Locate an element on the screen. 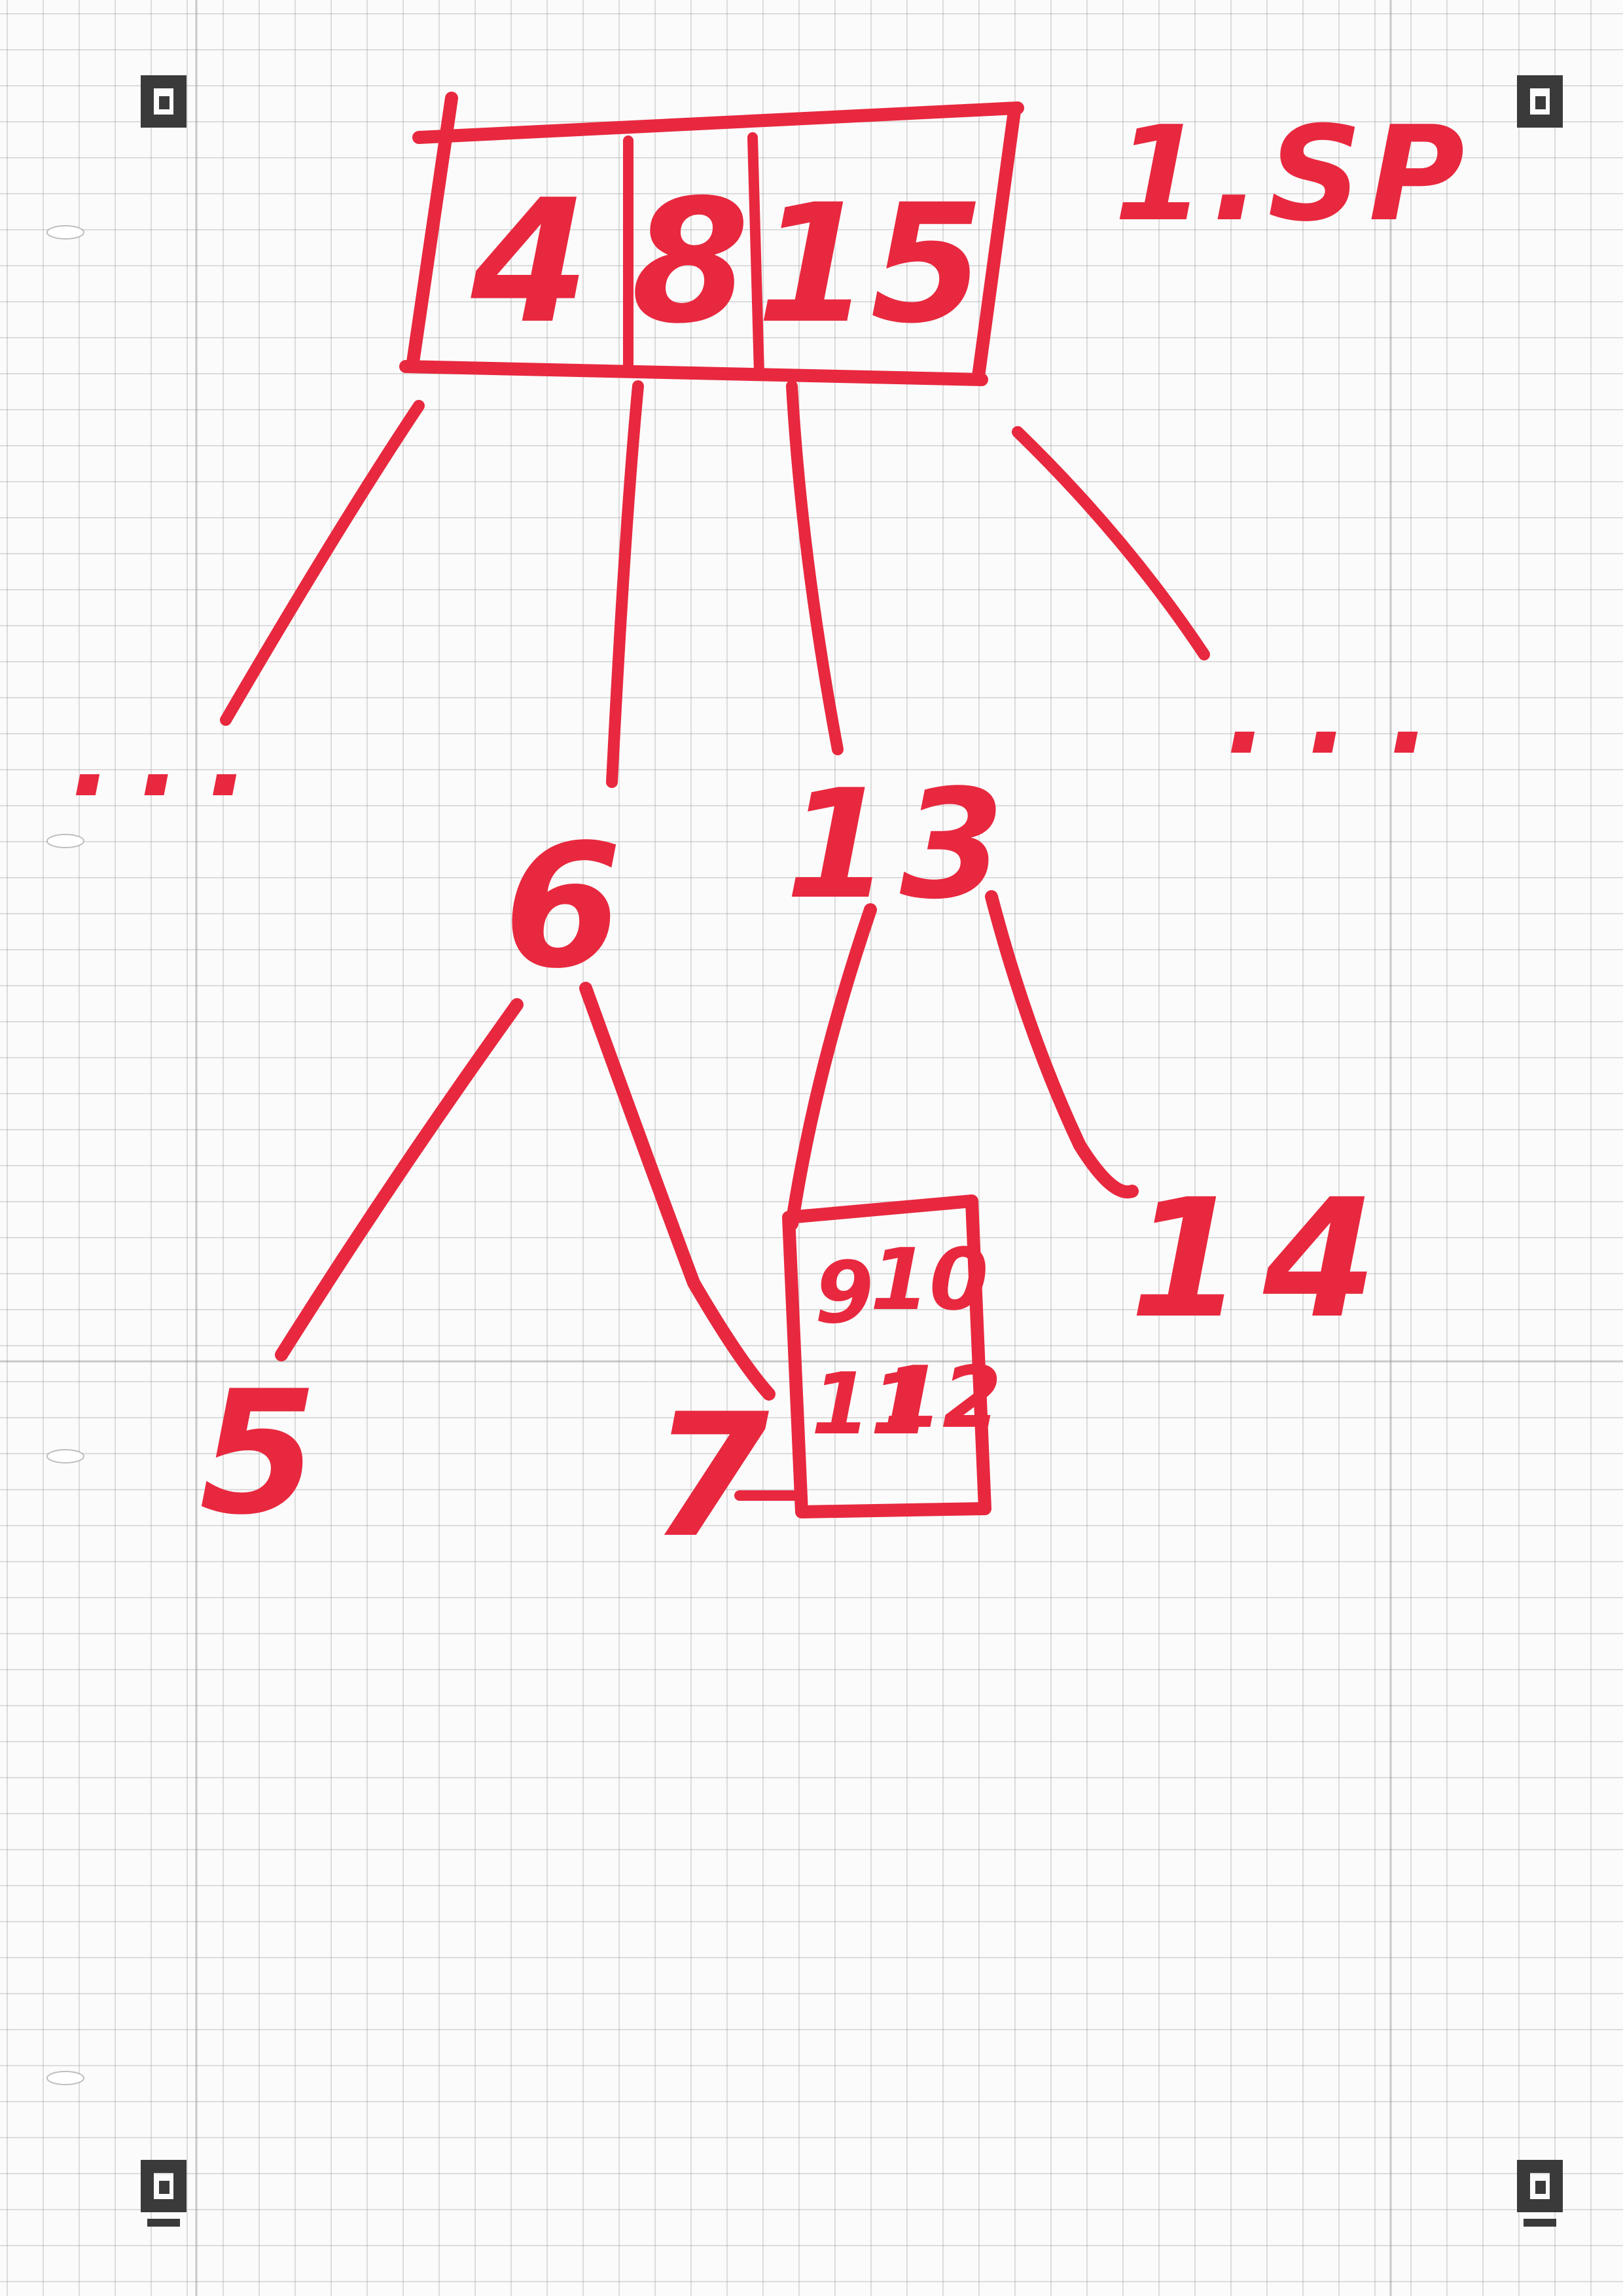 The height and width of the screenshot is (2296, 1623). root-node-dividers is located at coordinates (693, 255).